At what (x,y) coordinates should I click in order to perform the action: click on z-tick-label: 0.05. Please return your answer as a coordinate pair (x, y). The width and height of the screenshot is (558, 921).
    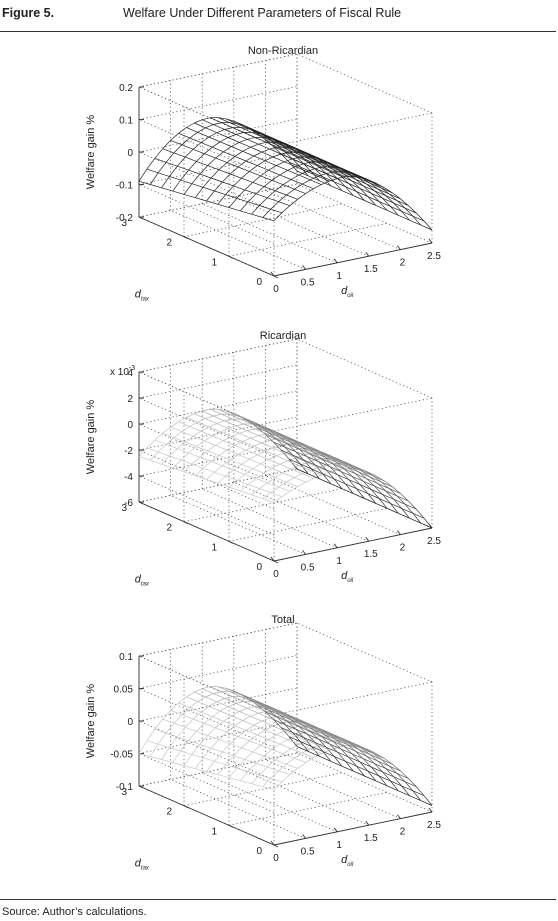
    Looking at the image, I should click on (124, 690).